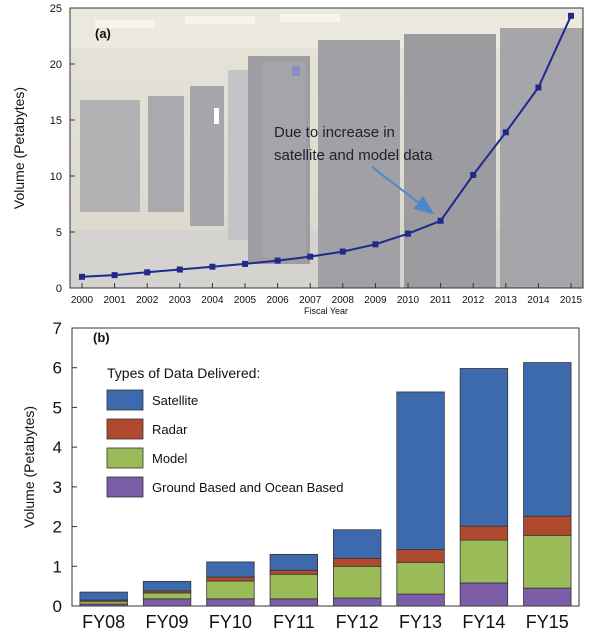 Image resolution: width=600 pixels, height=636 pixels. Describe the element at coordinates (441, 300) in the screenshot. I see `x-tick-label-a: 2011` at that location.